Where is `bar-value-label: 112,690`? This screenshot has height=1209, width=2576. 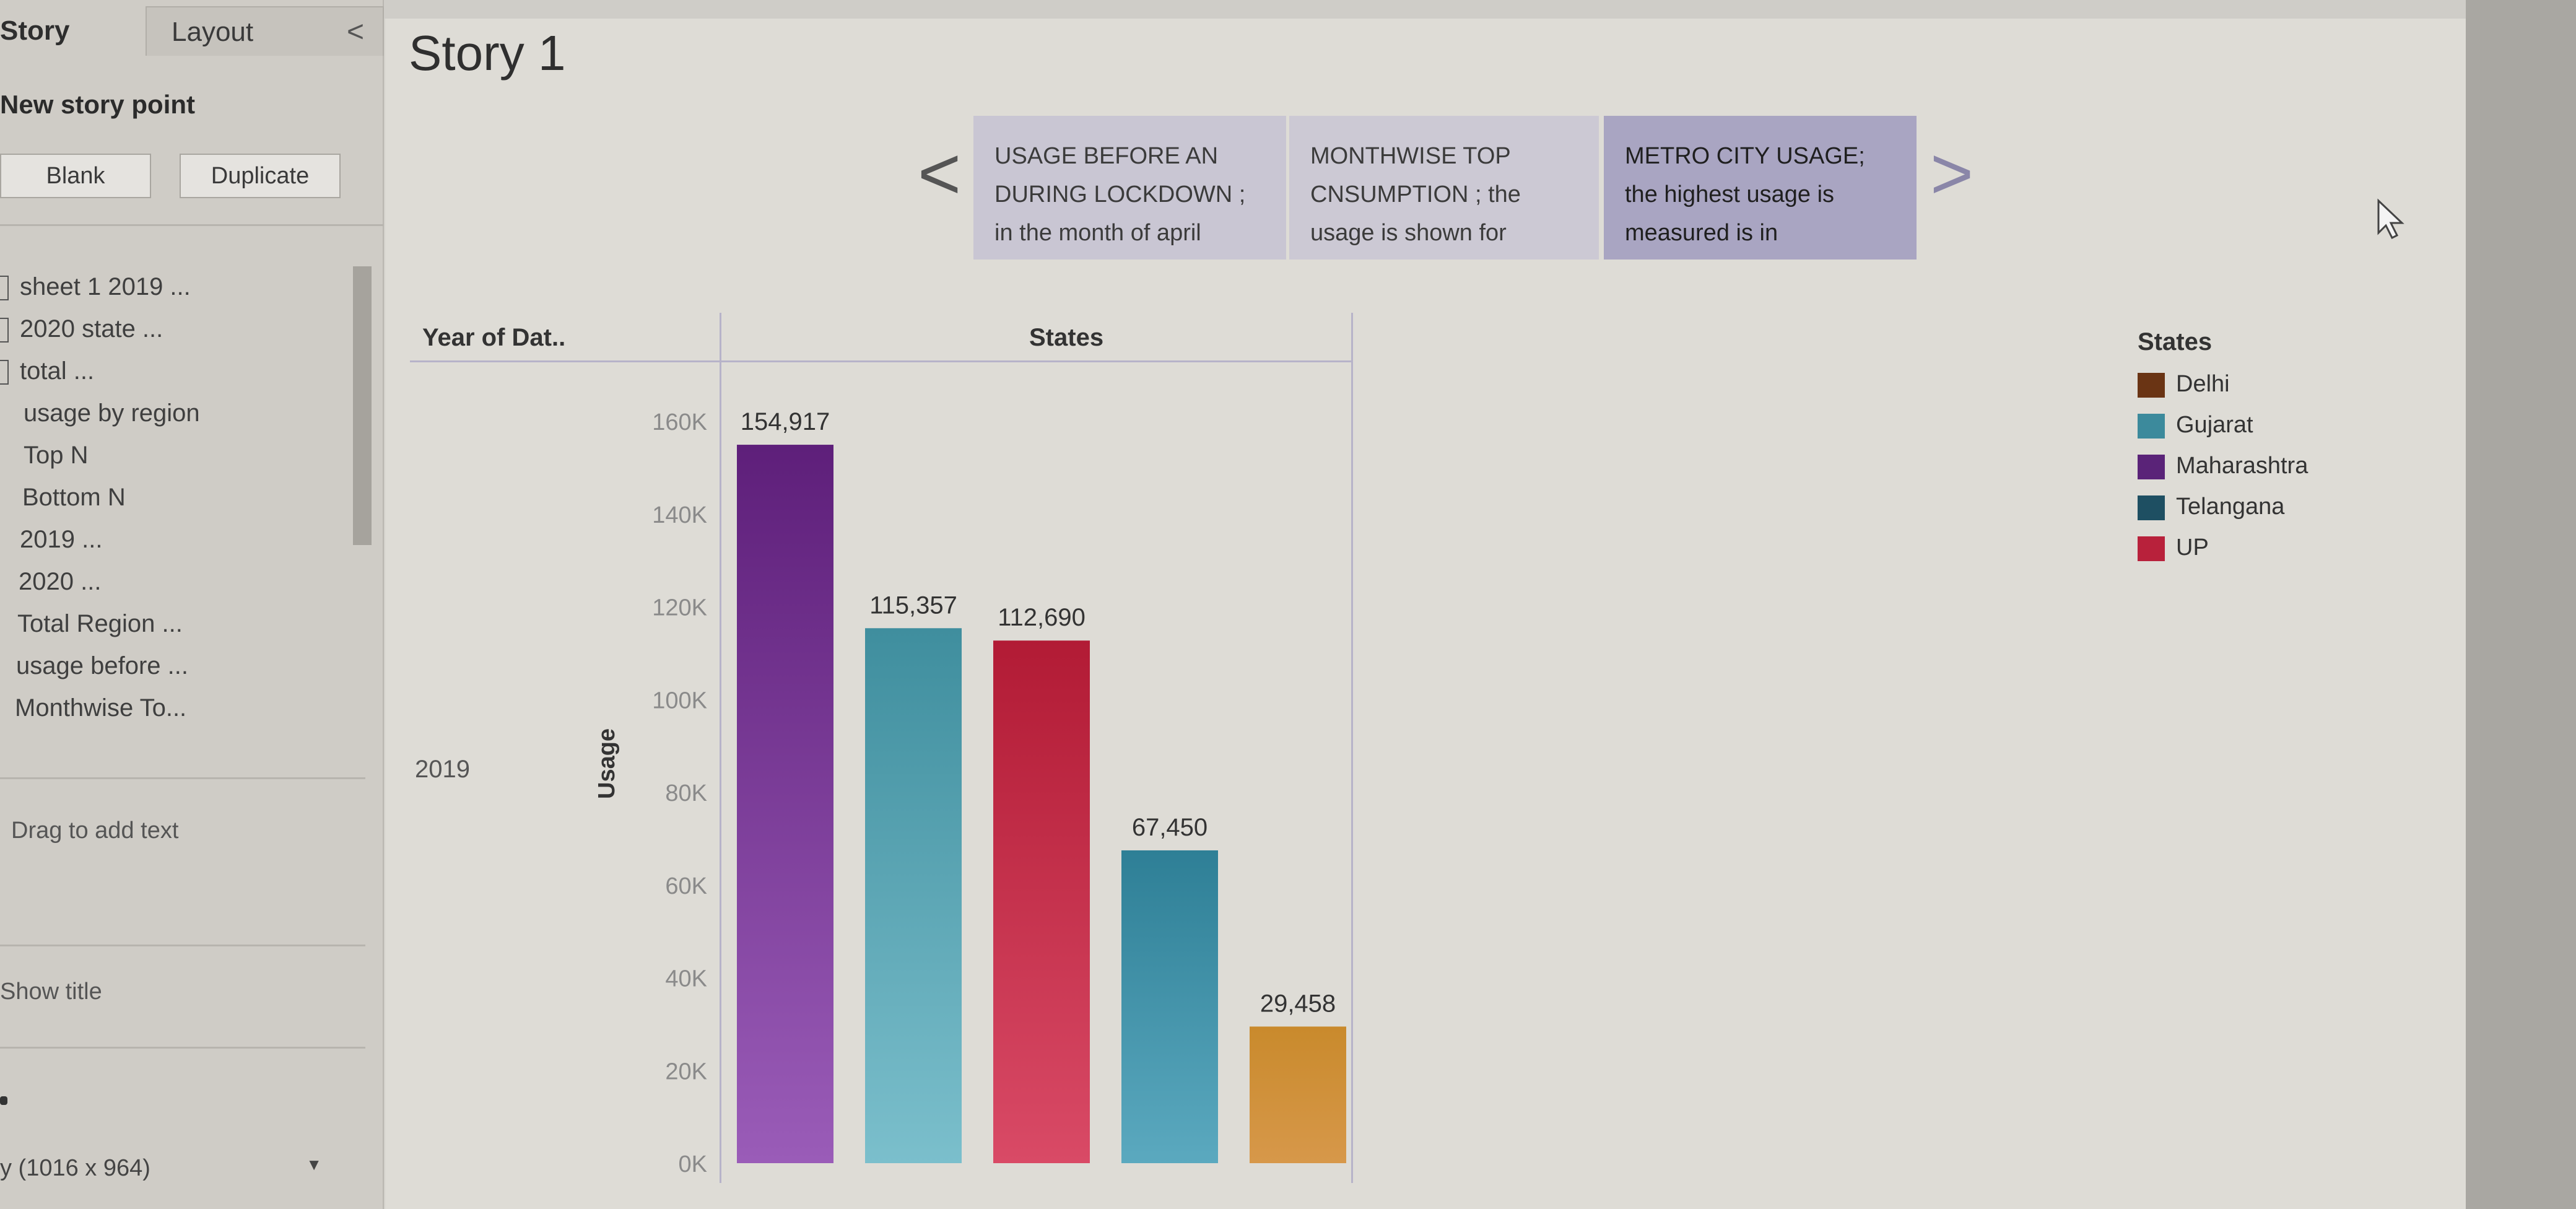
bar-value-label: 112,690 is located at coordinates (1042, 617).